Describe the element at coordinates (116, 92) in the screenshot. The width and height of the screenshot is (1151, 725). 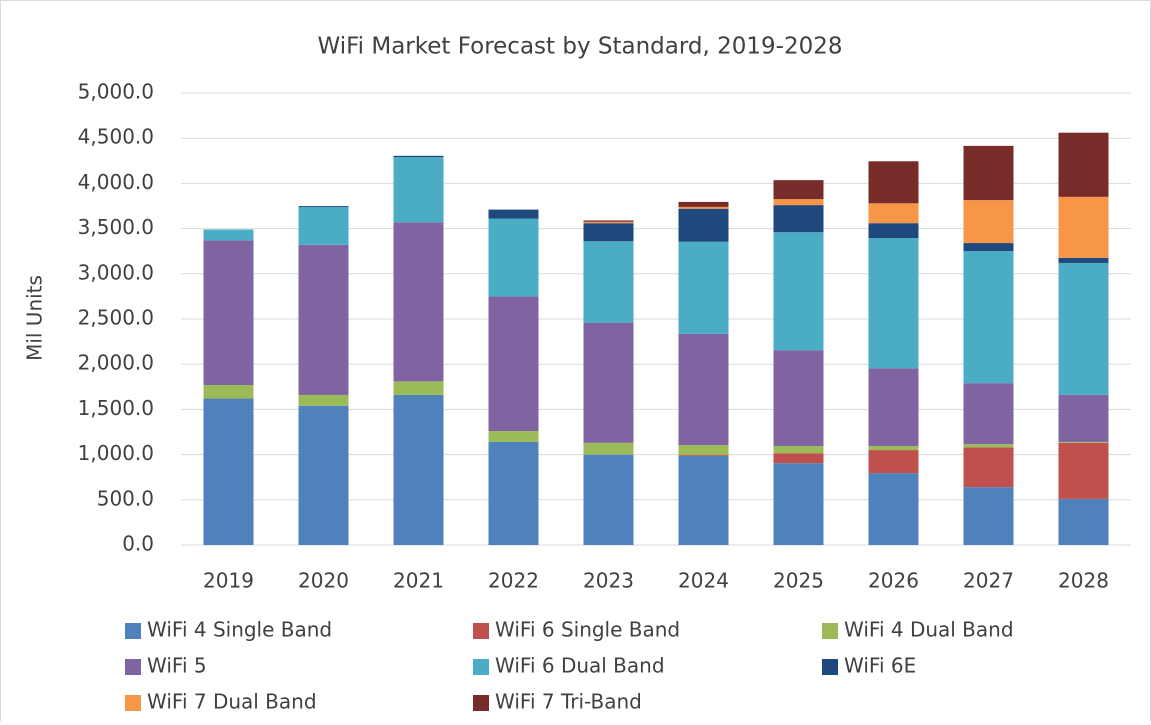
I see `y-tick-label: 5,000.0` at that location.